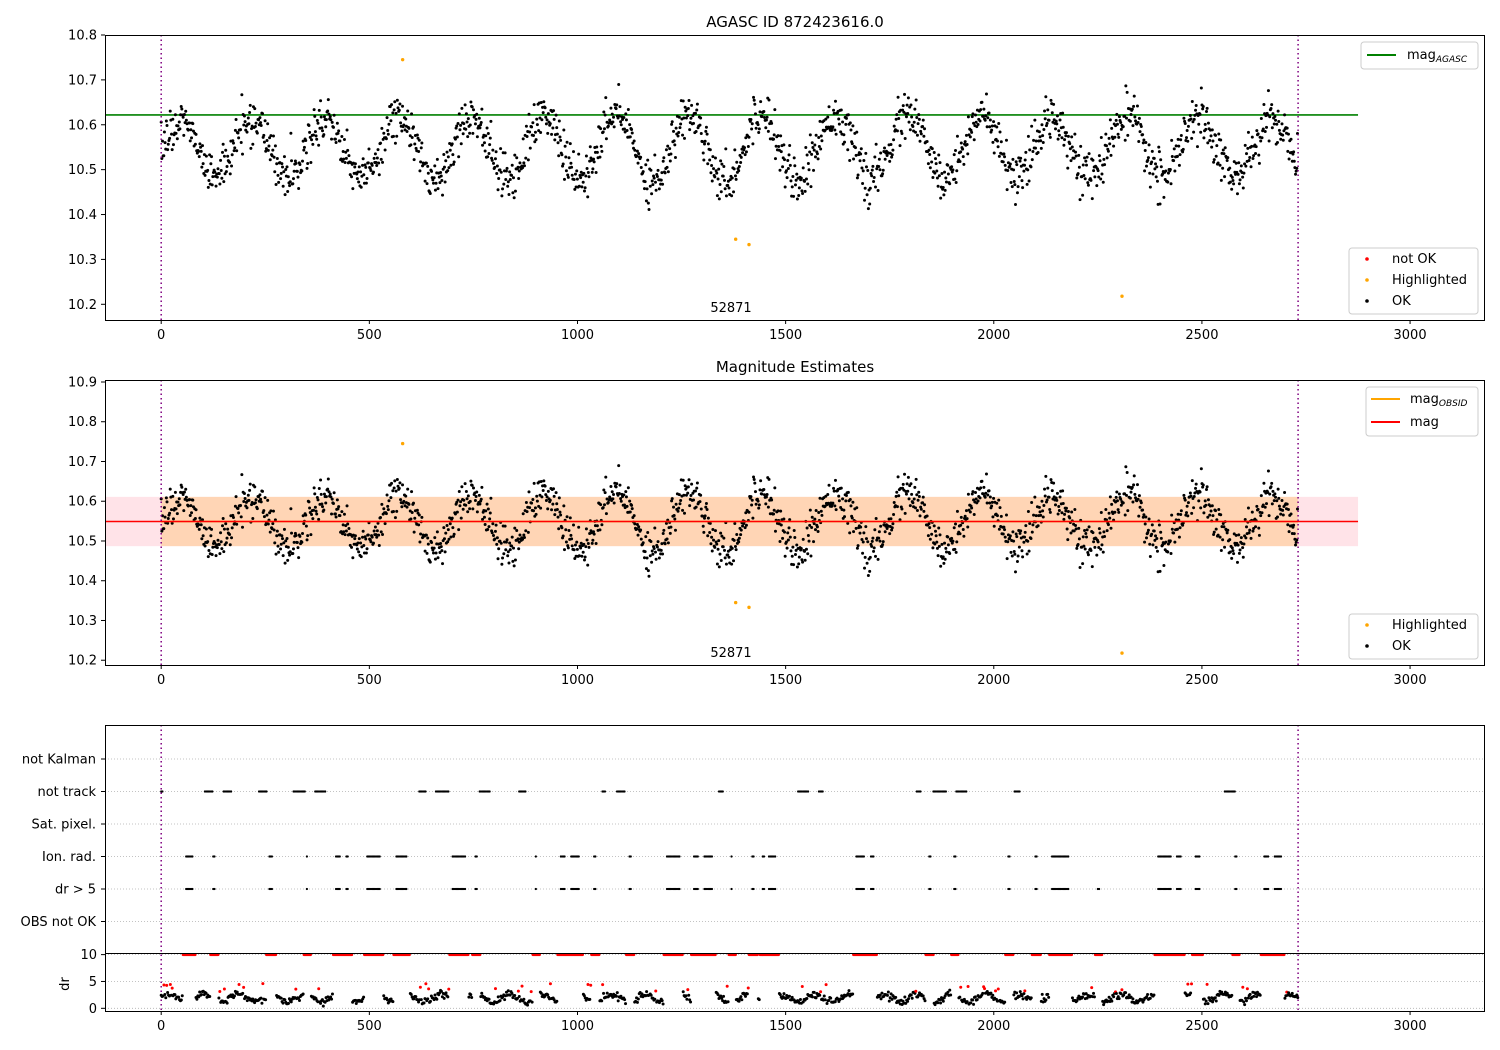  I want to click on dr-not-ok-point, so click(239, 984).